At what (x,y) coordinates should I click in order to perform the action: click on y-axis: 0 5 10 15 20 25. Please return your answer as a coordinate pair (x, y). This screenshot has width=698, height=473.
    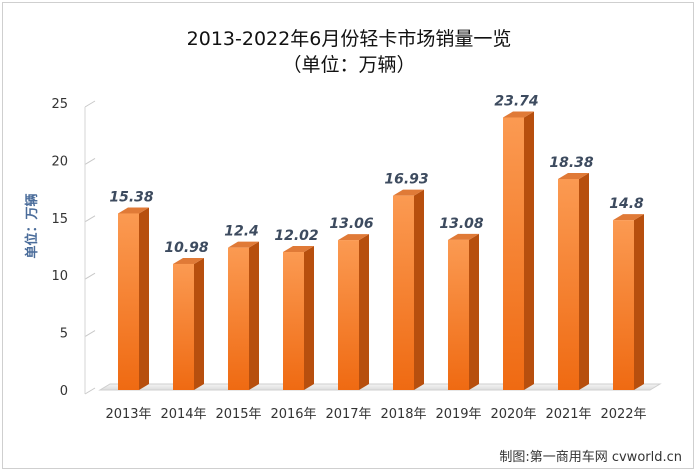
    Looking at the image, I should click on (73, 248).